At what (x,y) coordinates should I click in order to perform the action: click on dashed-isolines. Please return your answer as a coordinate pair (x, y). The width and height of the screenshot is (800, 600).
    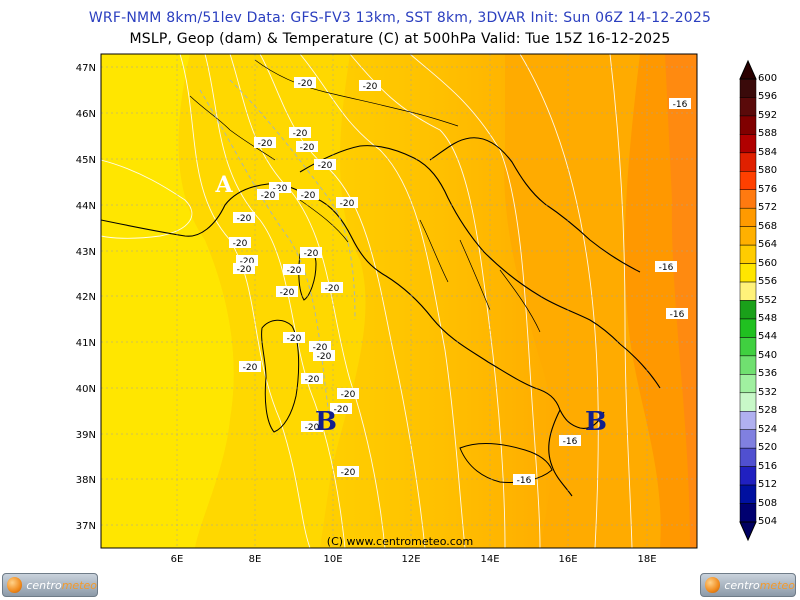
    Looking at the image, I should click on (277, 250).